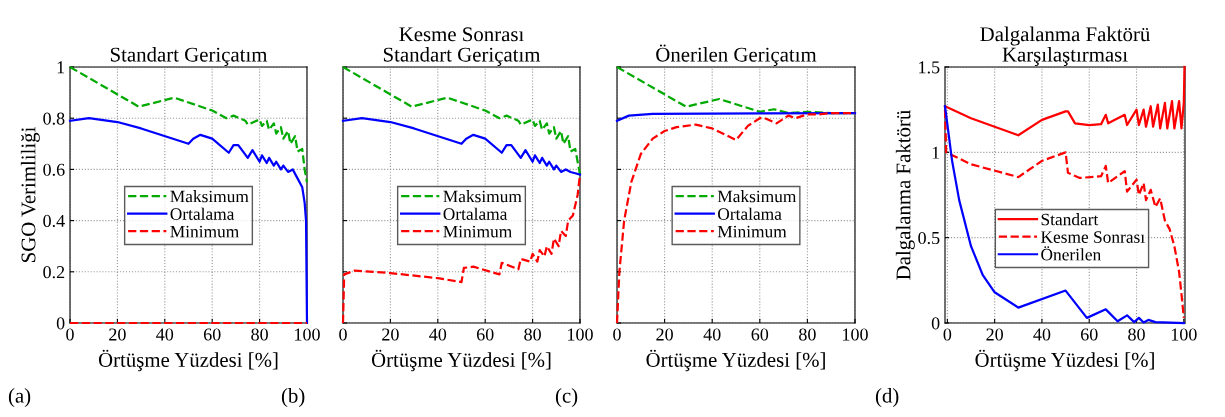  Describe the element at coordinates (293, 397) in the screenshot. I see `text: (b)` at that location.